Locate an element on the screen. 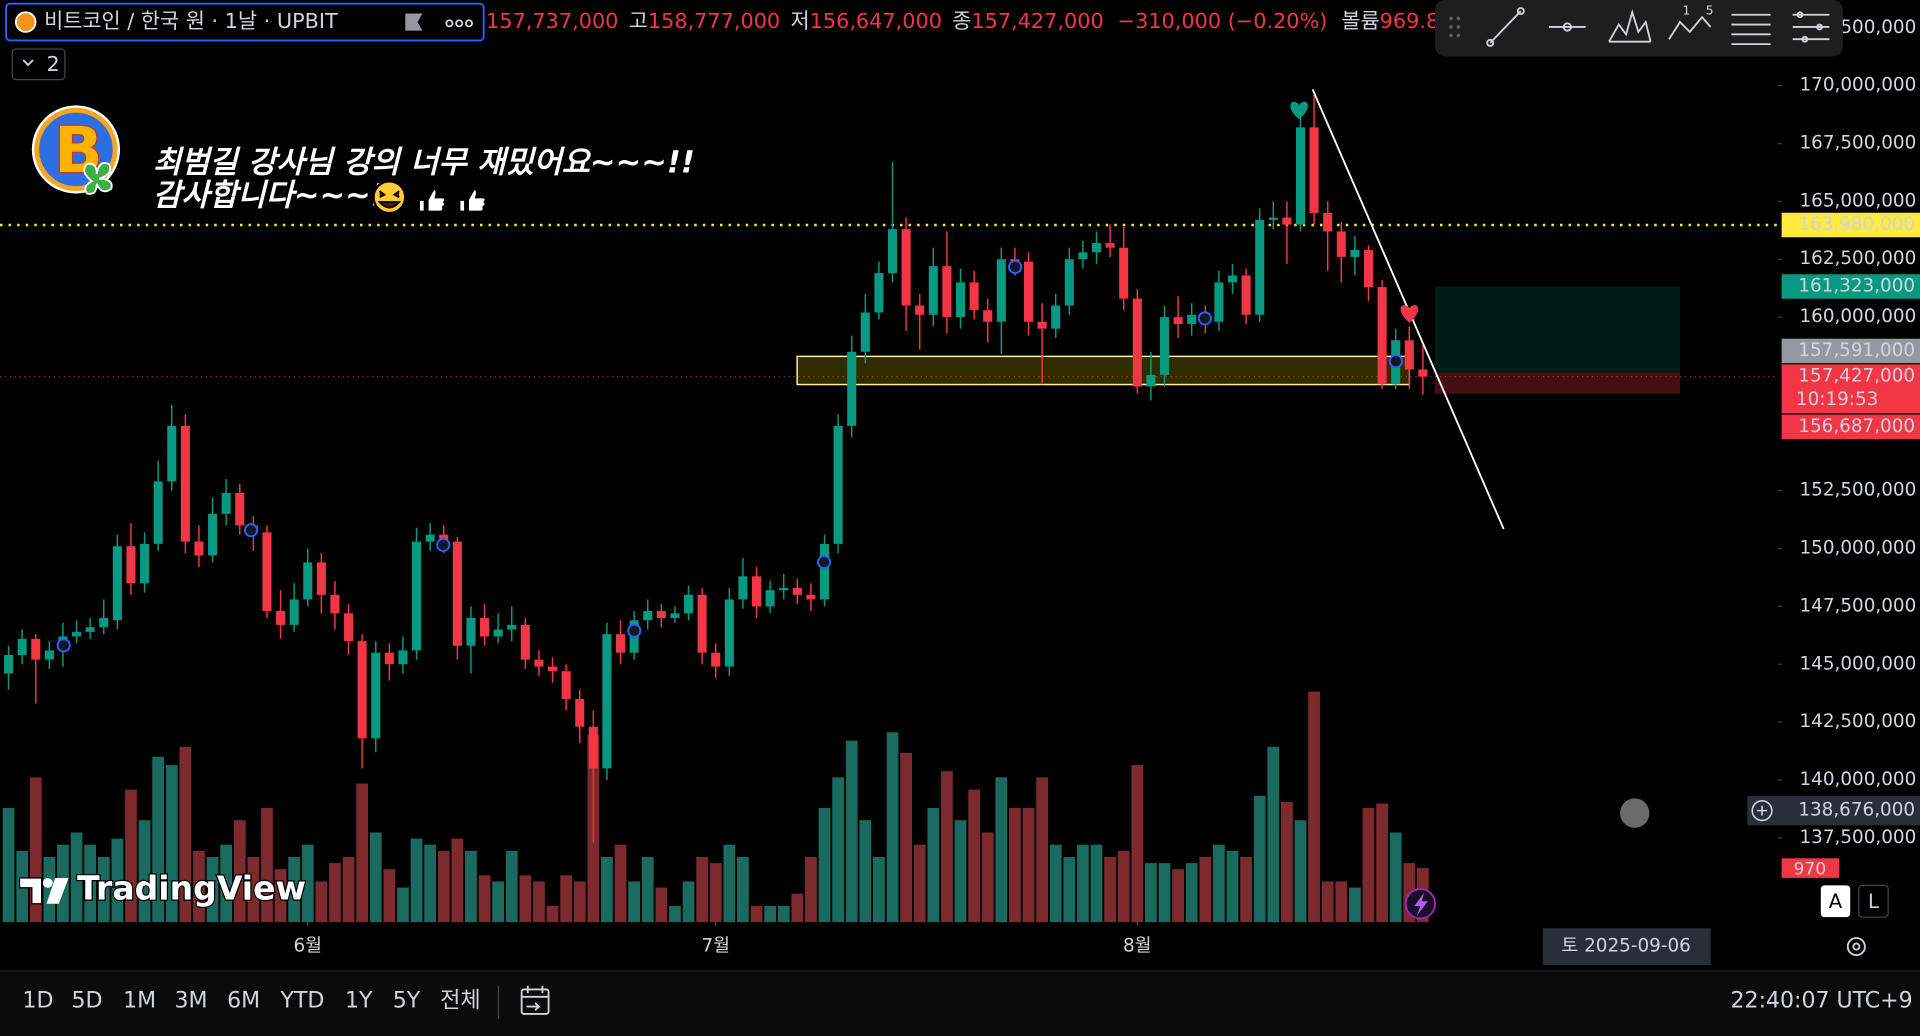  y-tick-label: 170,000,000 is located at coordinates (1858, 85).